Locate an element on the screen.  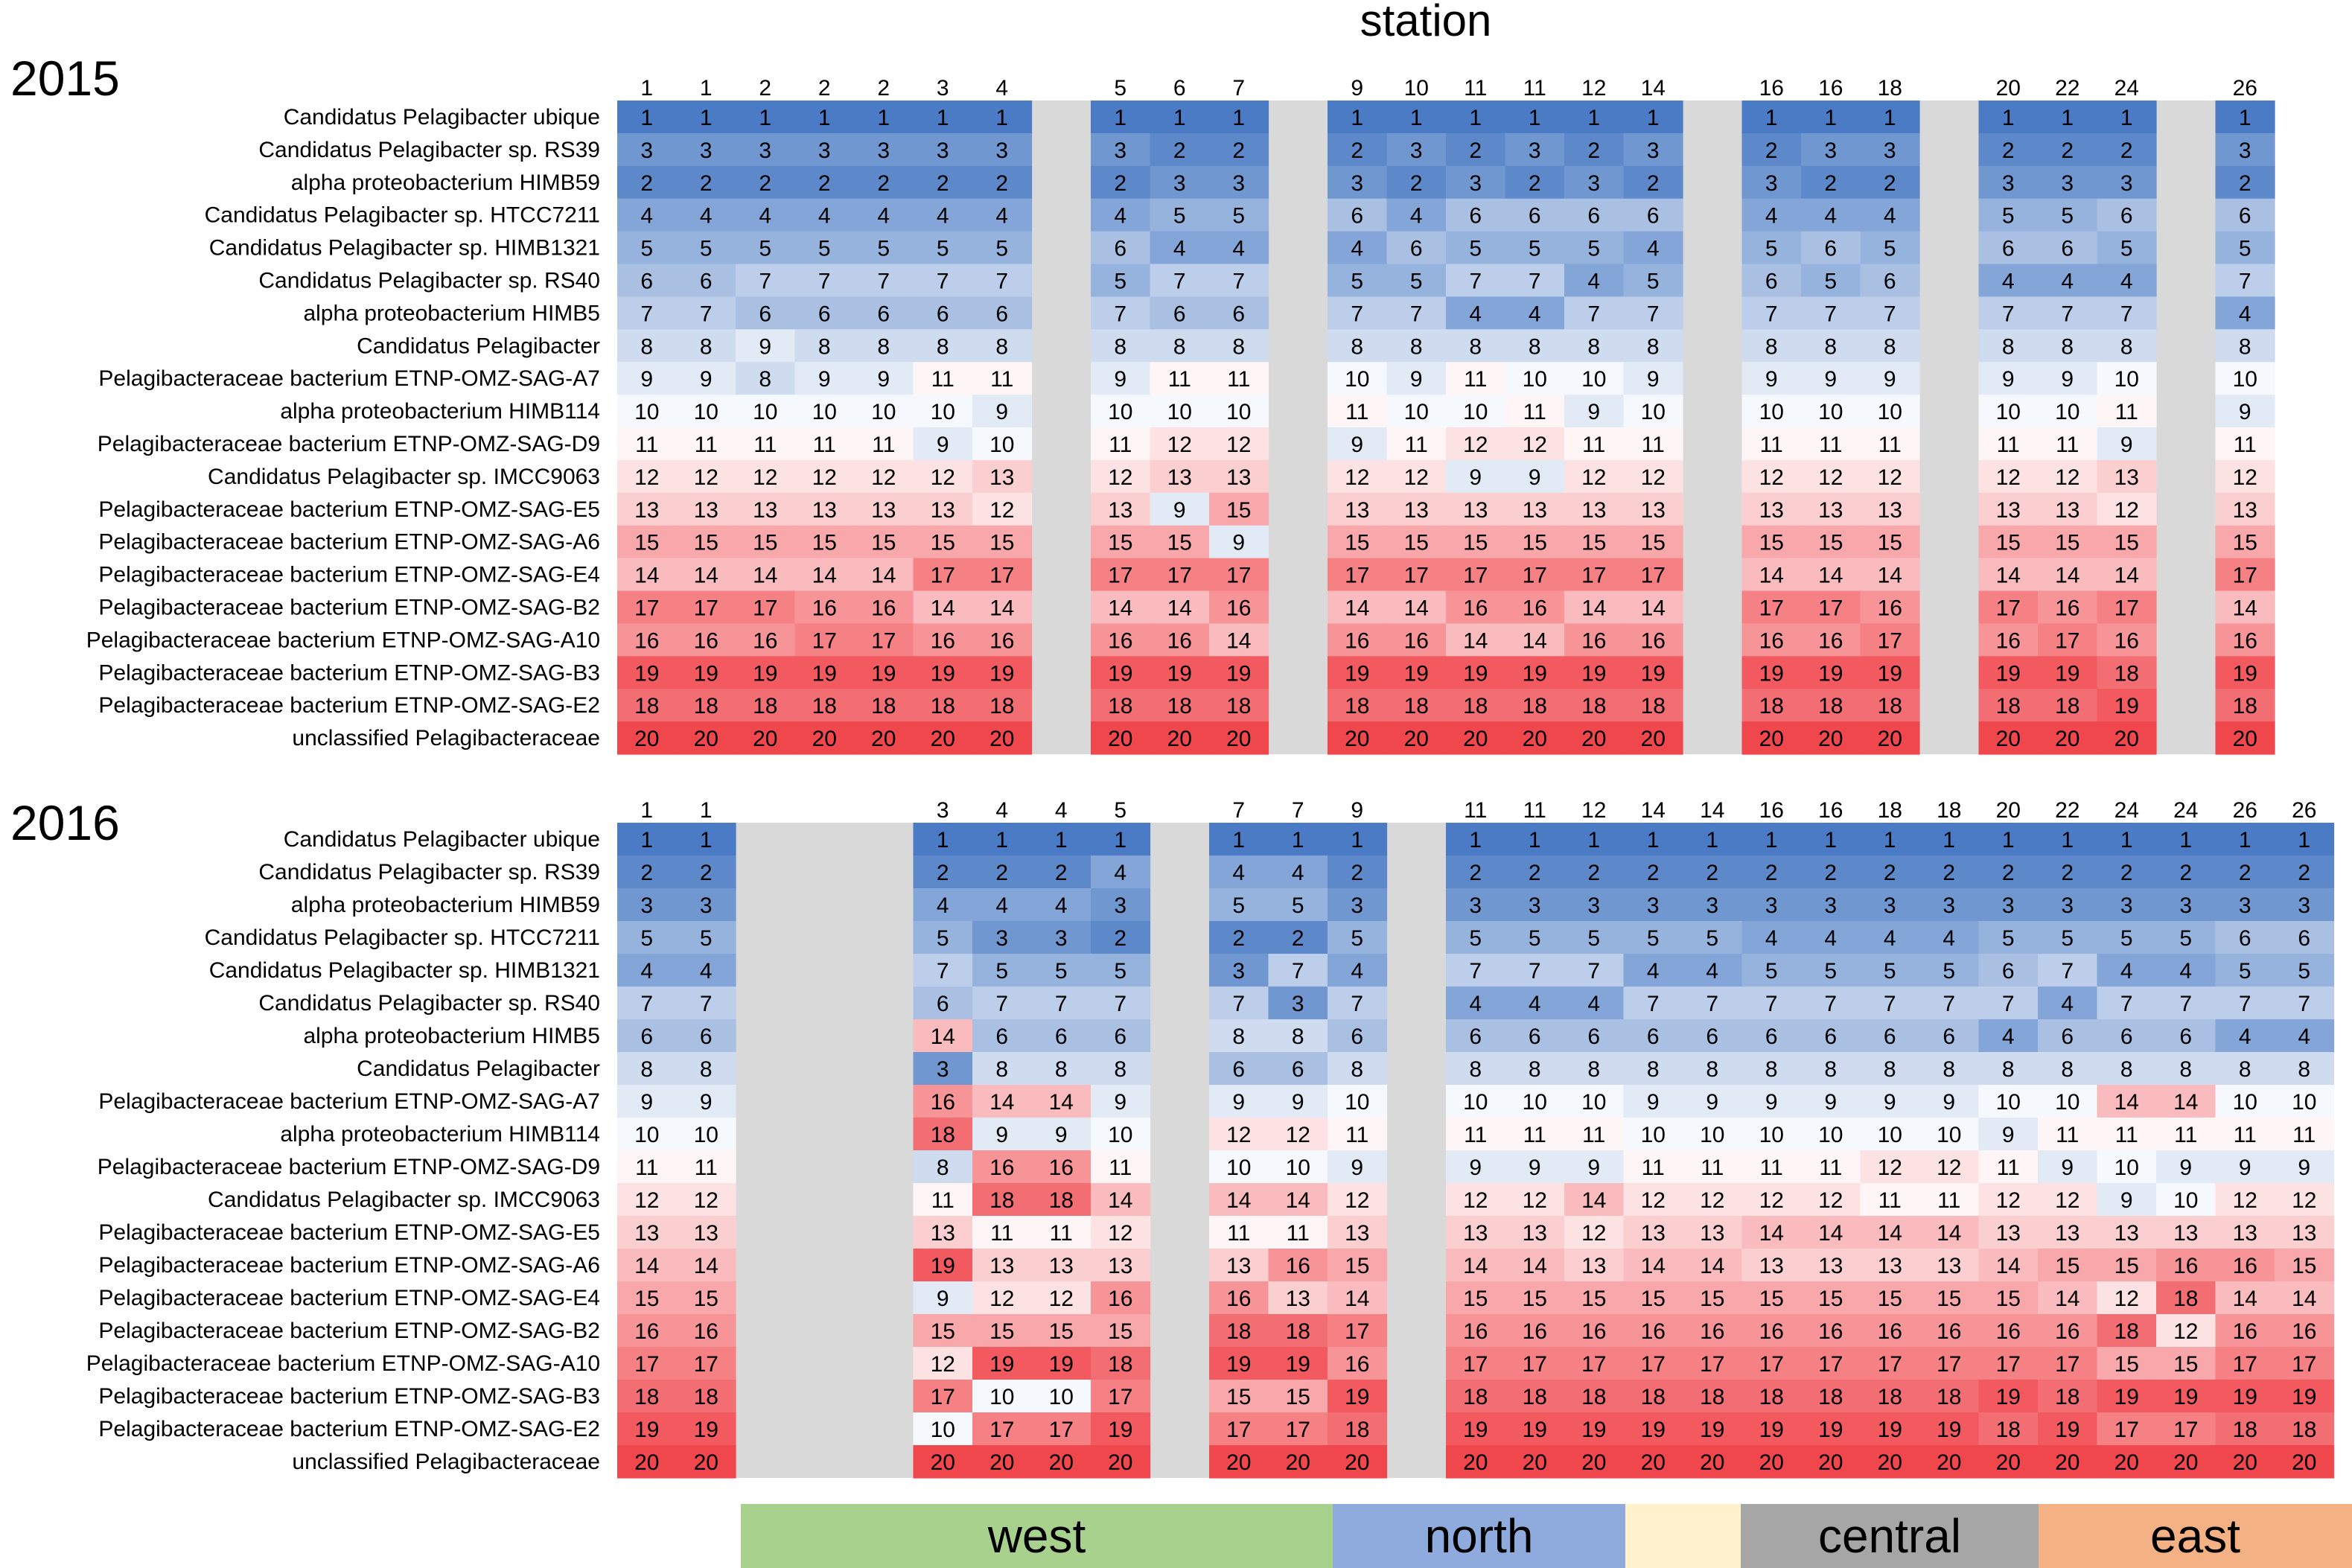
station-tick-label: 7 is located at coordinates (1238, 810).